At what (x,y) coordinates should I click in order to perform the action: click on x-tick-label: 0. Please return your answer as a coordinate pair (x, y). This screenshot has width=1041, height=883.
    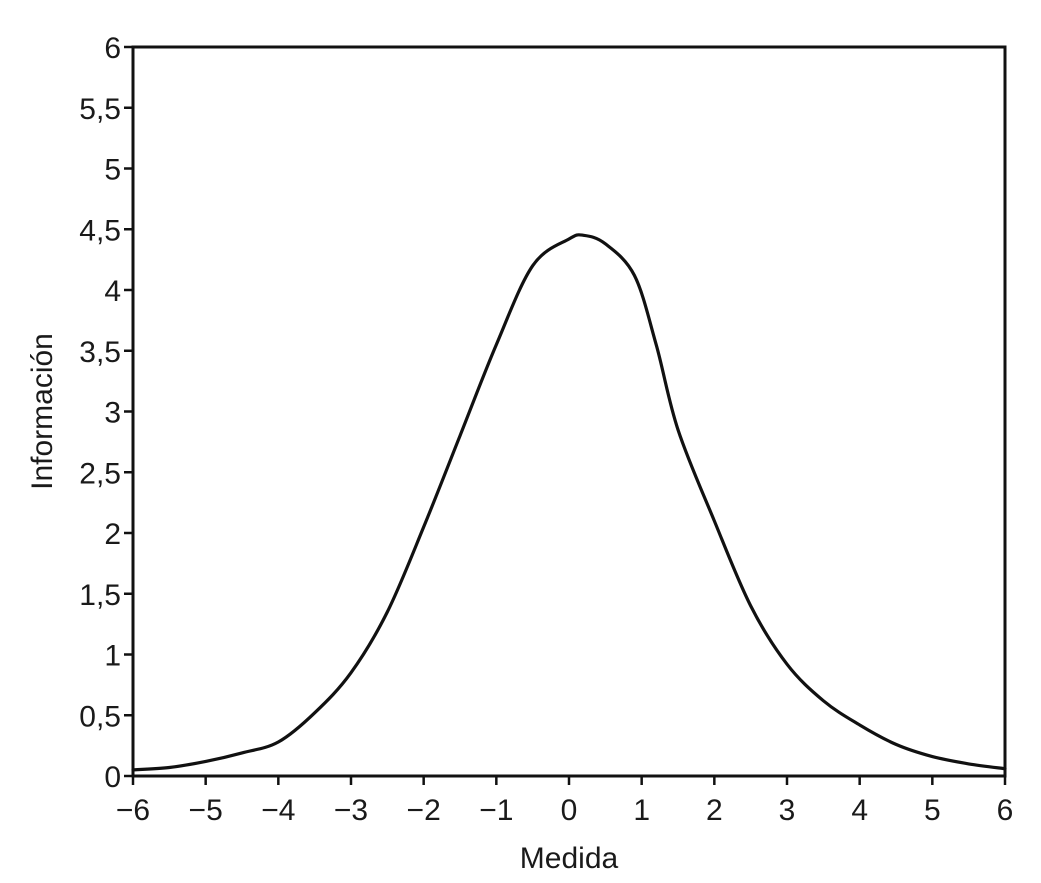
    Looking at the image, I should click on (569, 810).